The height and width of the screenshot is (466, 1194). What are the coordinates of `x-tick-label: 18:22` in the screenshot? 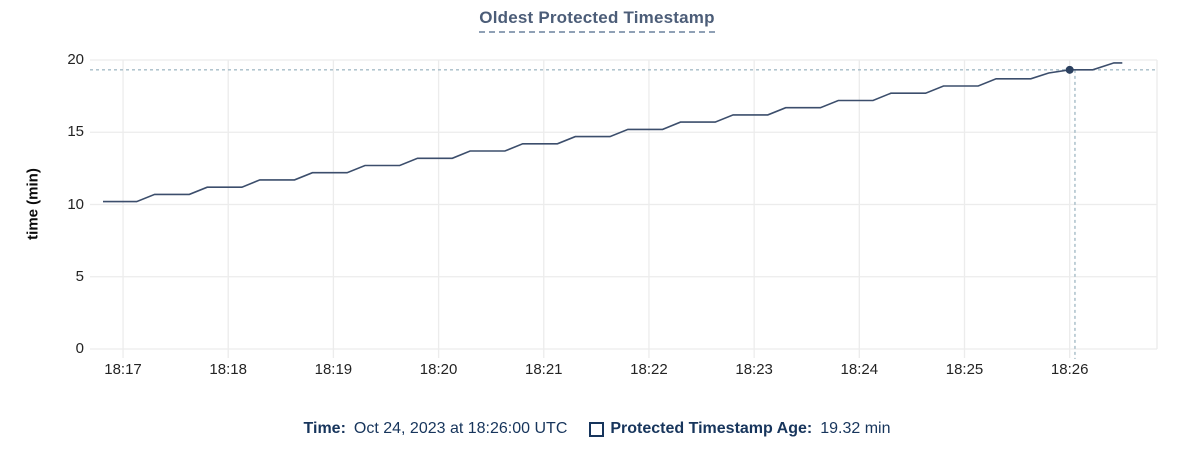 It's located at (649, 369).